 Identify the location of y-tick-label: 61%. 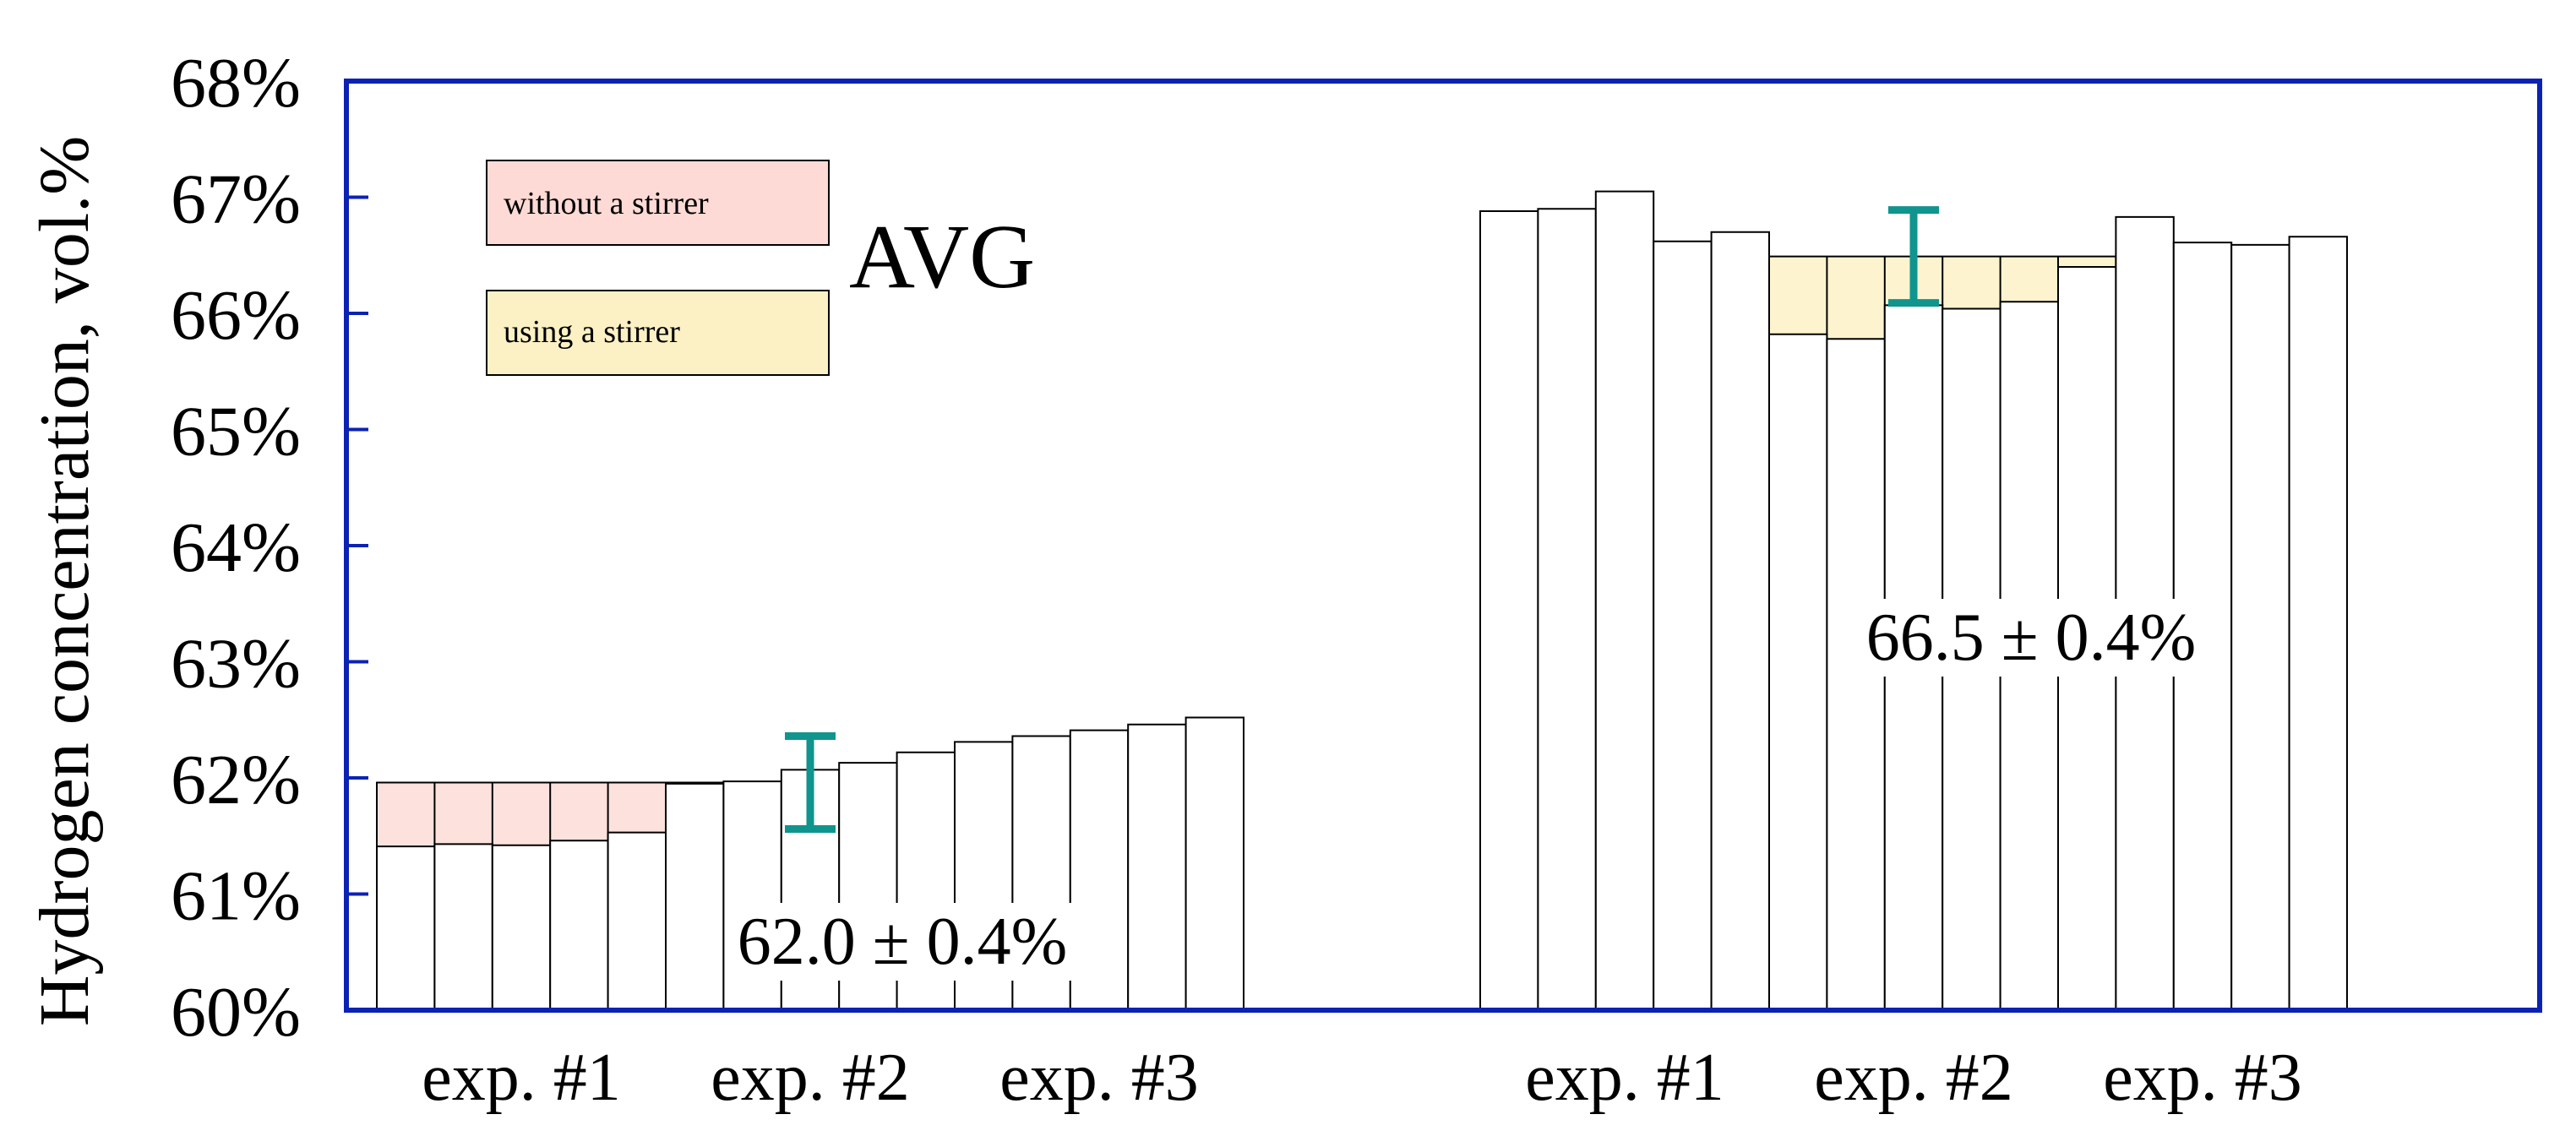
(236, 896).